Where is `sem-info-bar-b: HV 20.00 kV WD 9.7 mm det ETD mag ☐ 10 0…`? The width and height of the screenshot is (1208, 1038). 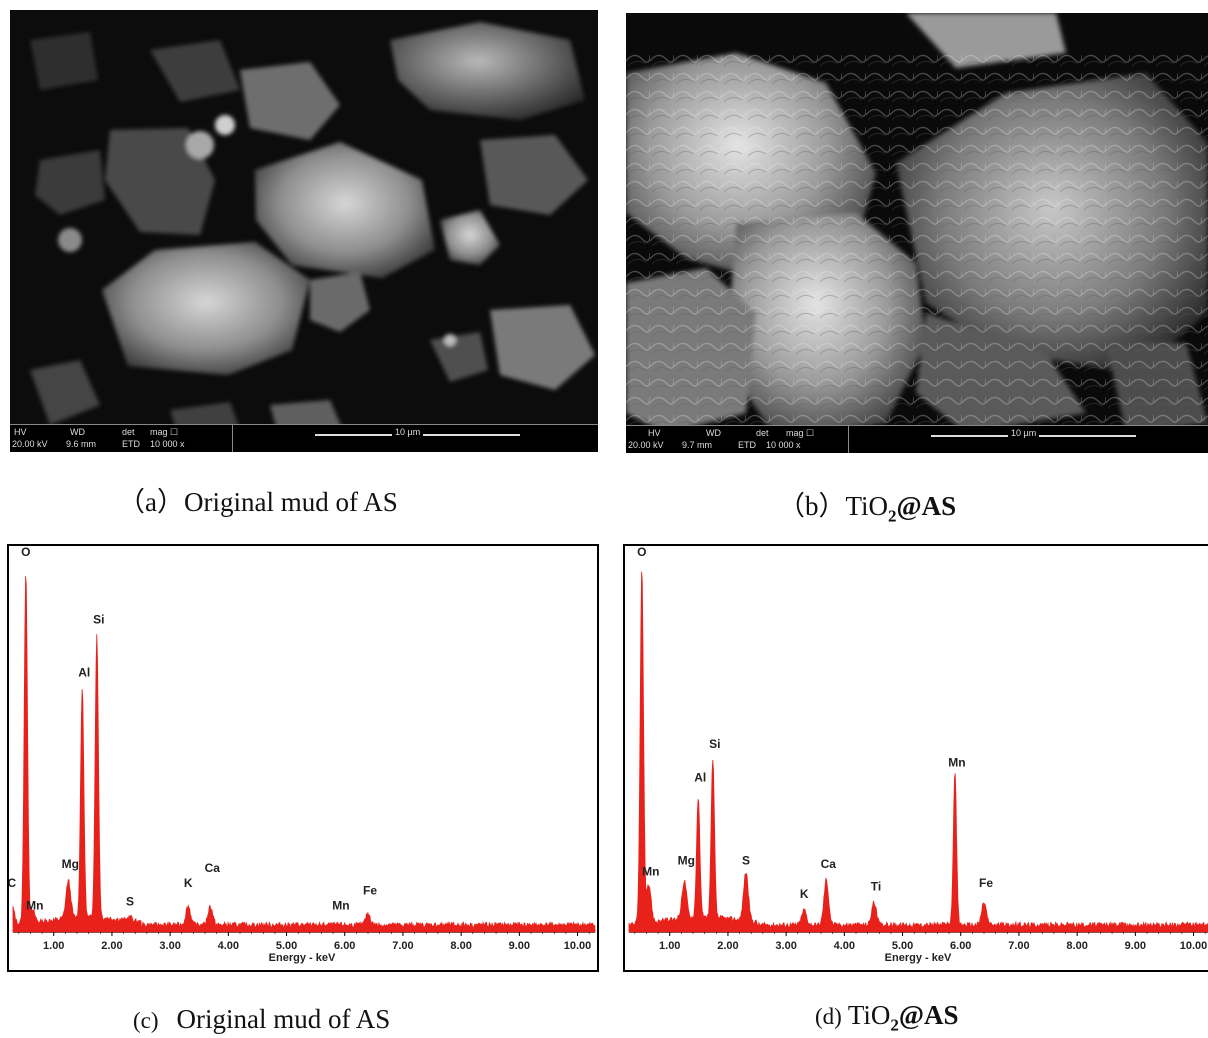 sem-info-bar-b: HV 20.00 kV WD 9.7 mm det ETD mag ☐ 10 0… is located at coordinates (917, 439).